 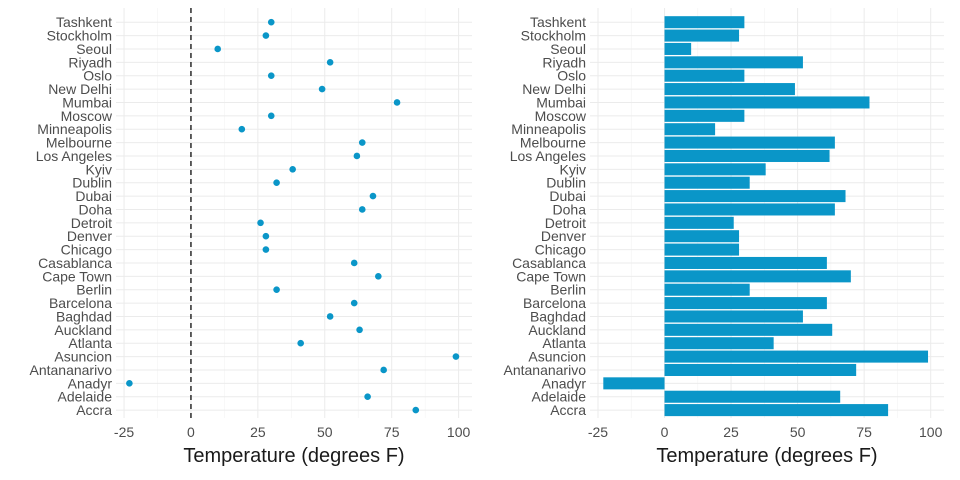 What do you see at coordinates (598, 432) in the screenshot?
I see `bar-x-tick-label: -25` at bounding box center [598, 432].